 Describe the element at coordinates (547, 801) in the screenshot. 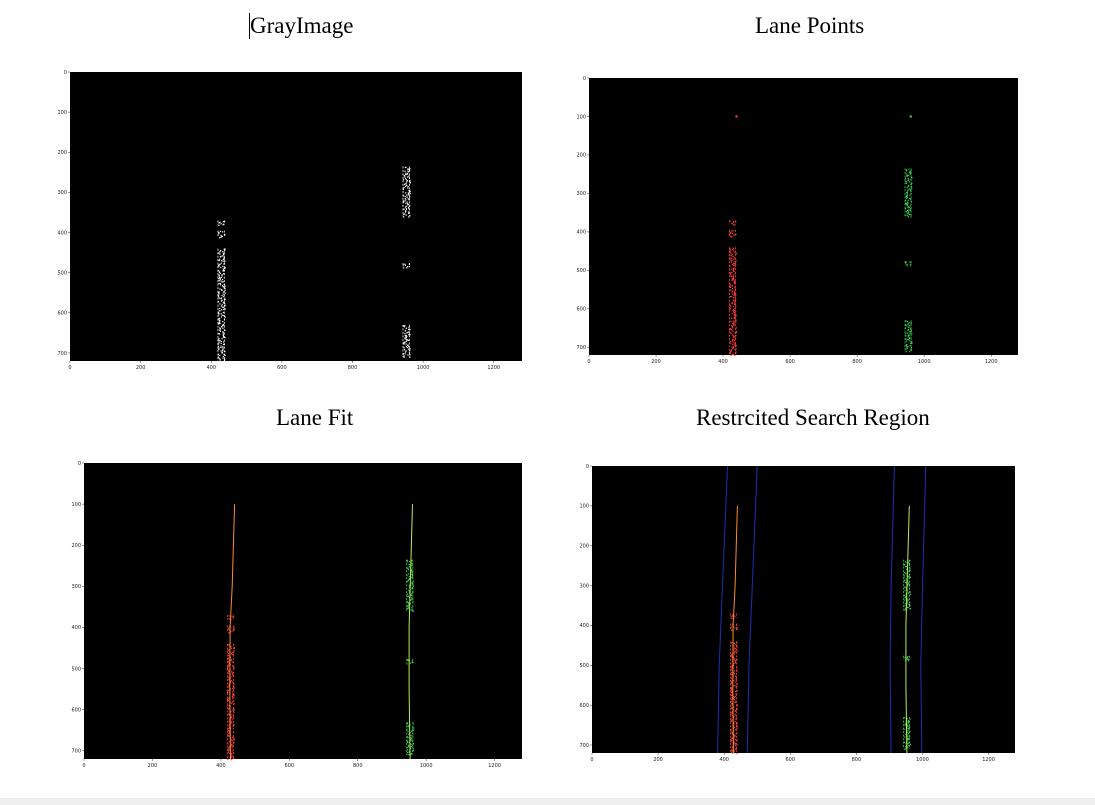

I see `page-bottom-bar` at that location.